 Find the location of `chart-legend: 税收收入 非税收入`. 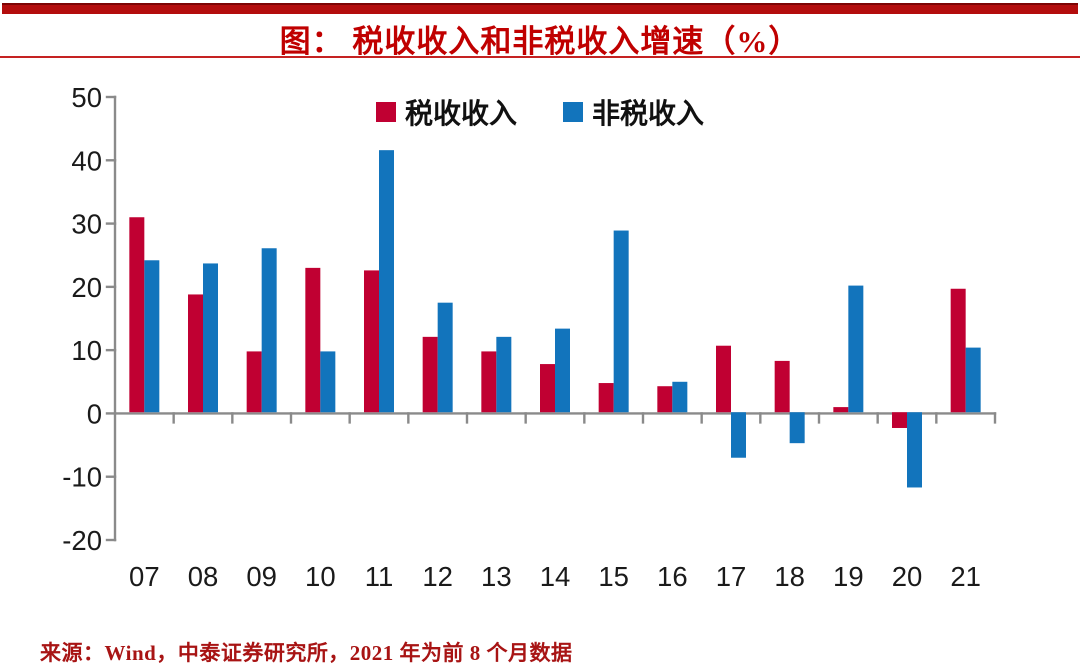

chart-legend: 税收收入 非税收入 is located at coordinates (540, 112).